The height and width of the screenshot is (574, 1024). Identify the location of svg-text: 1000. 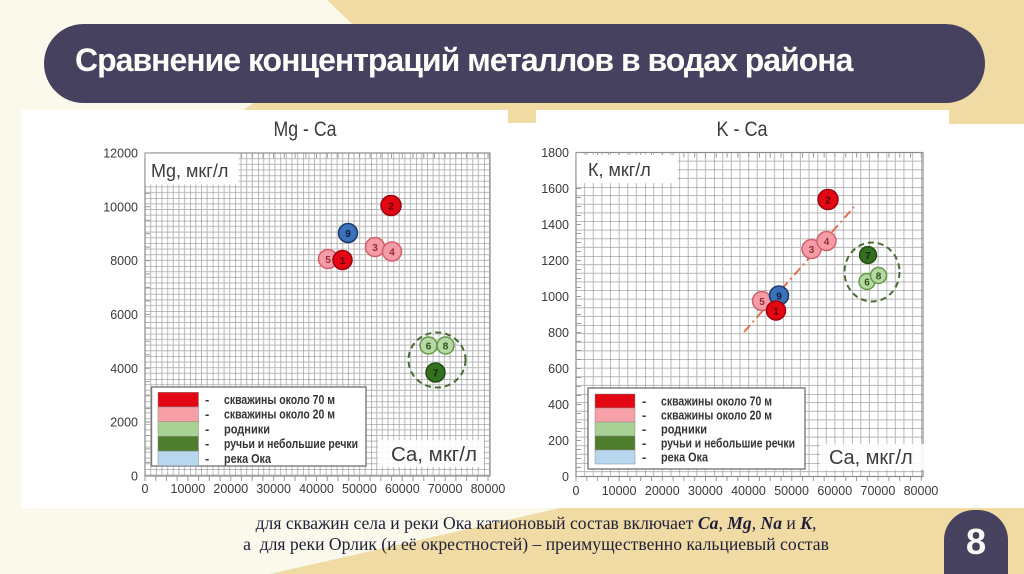
(555, 297).